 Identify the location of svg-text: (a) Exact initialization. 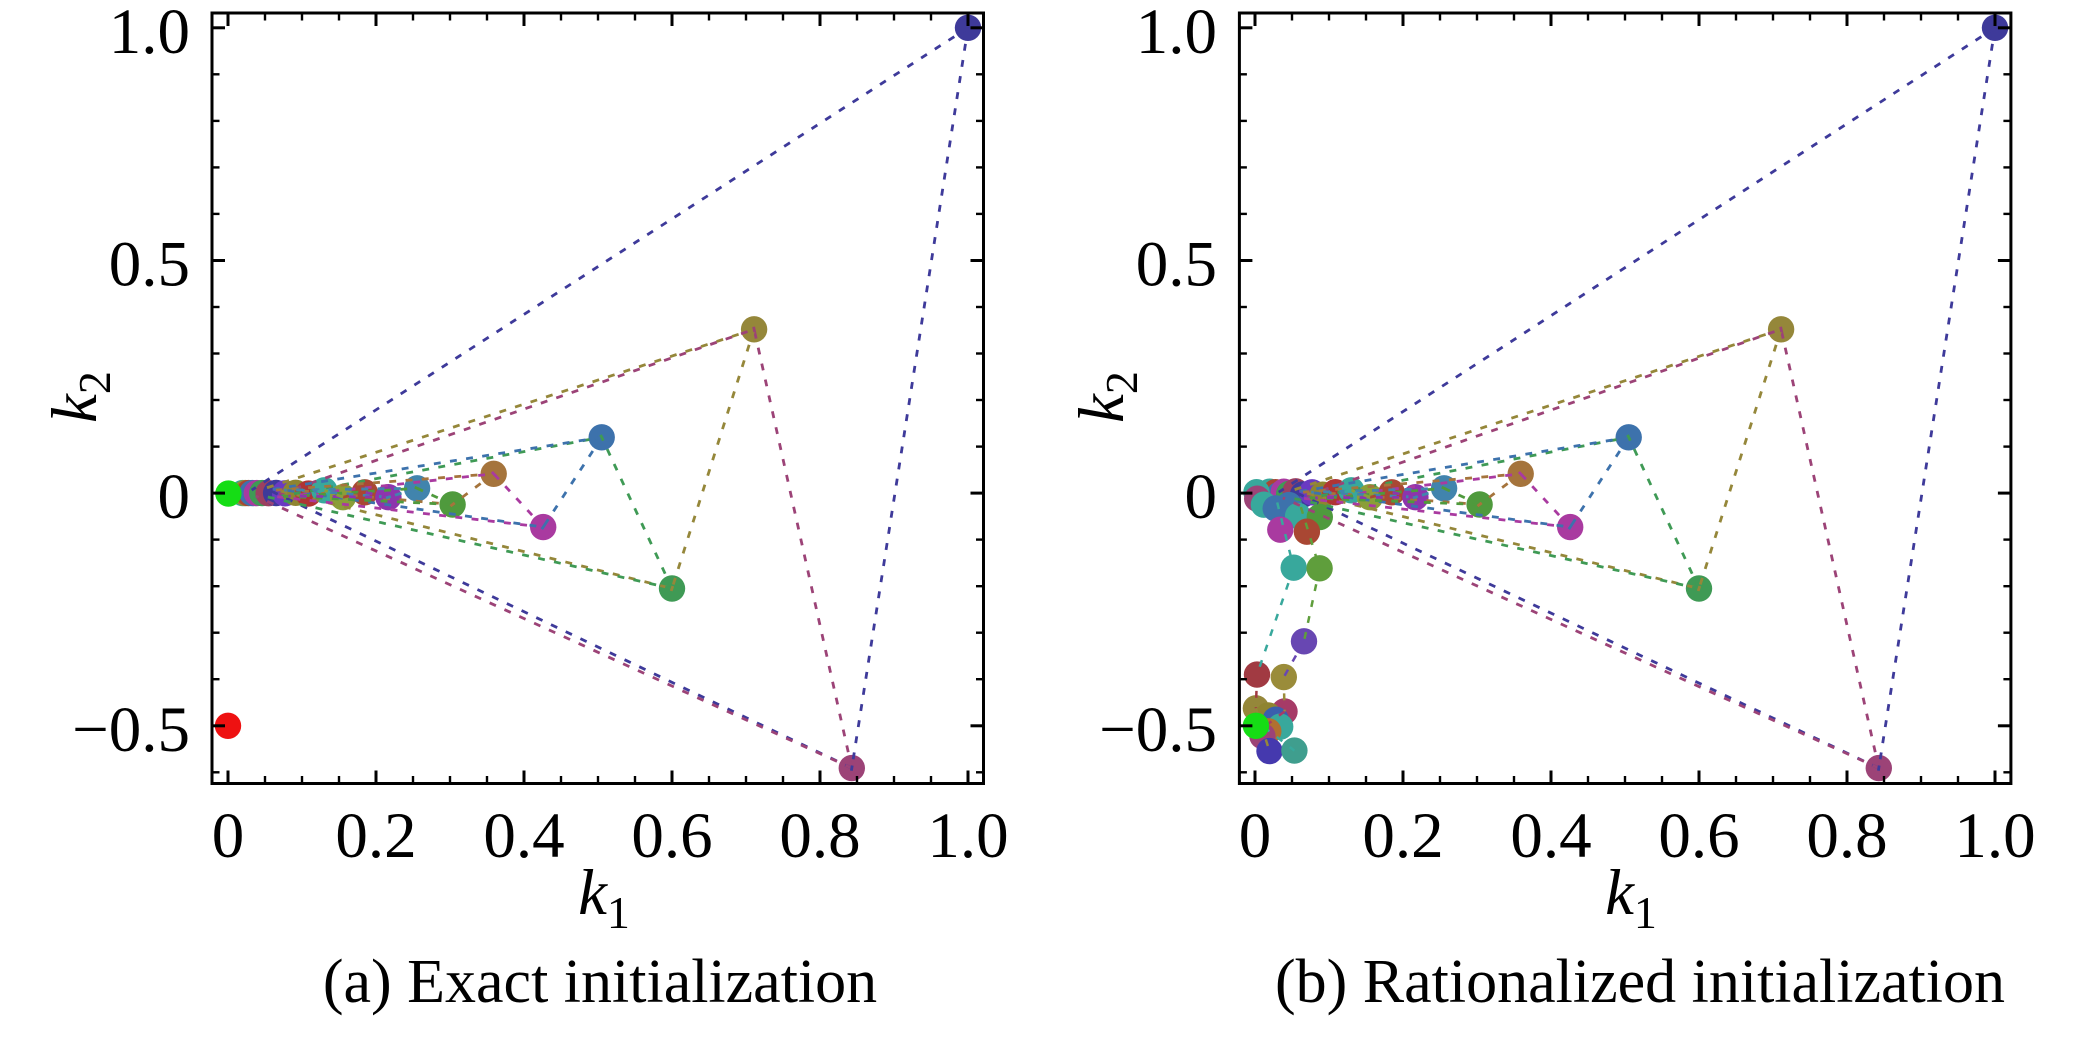
(600, 982).